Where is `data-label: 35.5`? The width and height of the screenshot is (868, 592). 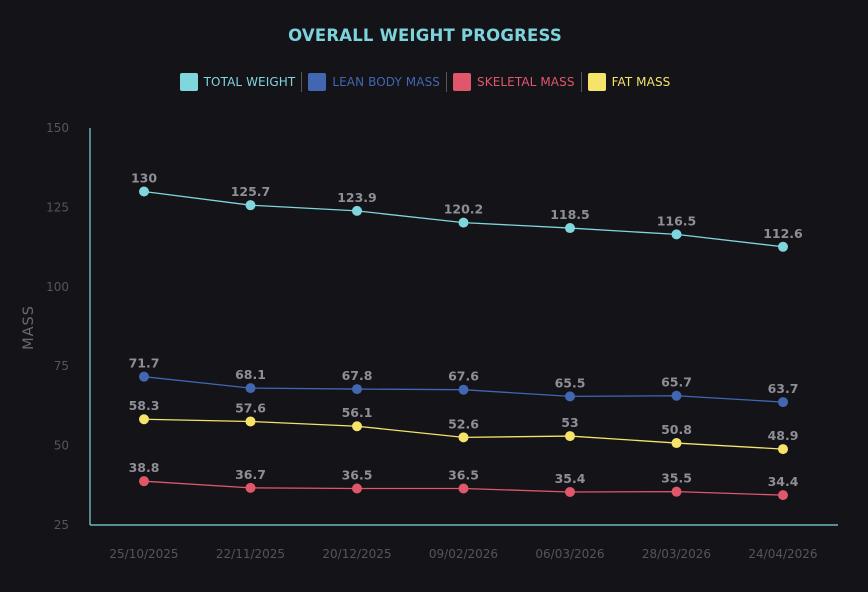
data-label: 35.5 is located at coordinates (676, 478).